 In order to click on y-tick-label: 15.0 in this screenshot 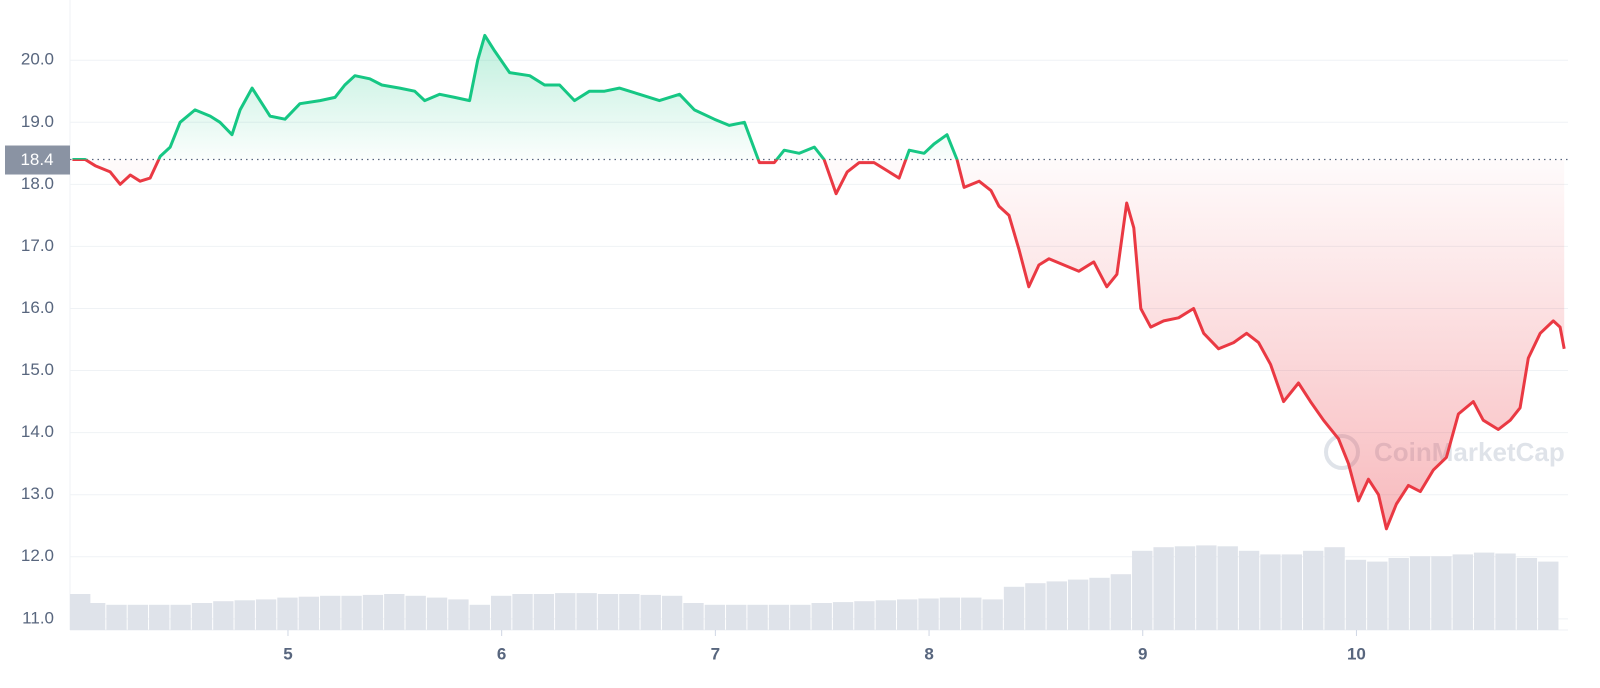, I will do `click(37, 369)`.